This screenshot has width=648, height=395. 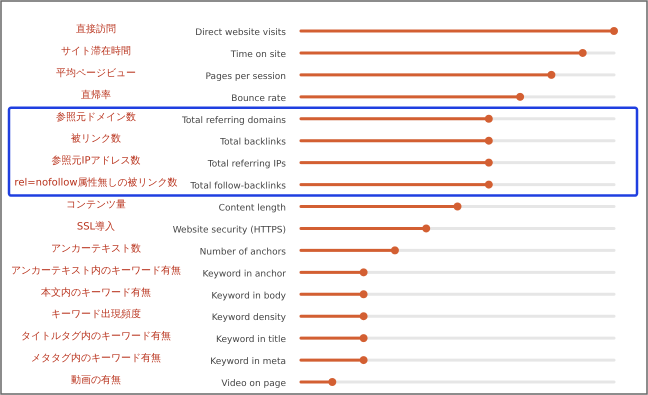 I want to click on y-tick-label: Video on page, so click(x=253, y=384).